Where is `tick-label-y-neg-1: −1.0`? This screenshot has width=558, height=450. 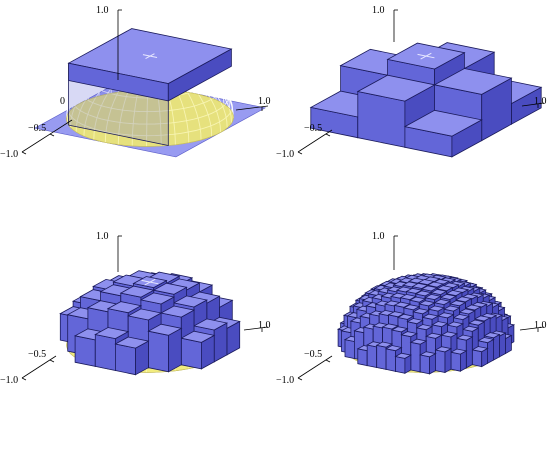
tick-label-y-neg-1: −1.0 is located at coordinates (9, 380).